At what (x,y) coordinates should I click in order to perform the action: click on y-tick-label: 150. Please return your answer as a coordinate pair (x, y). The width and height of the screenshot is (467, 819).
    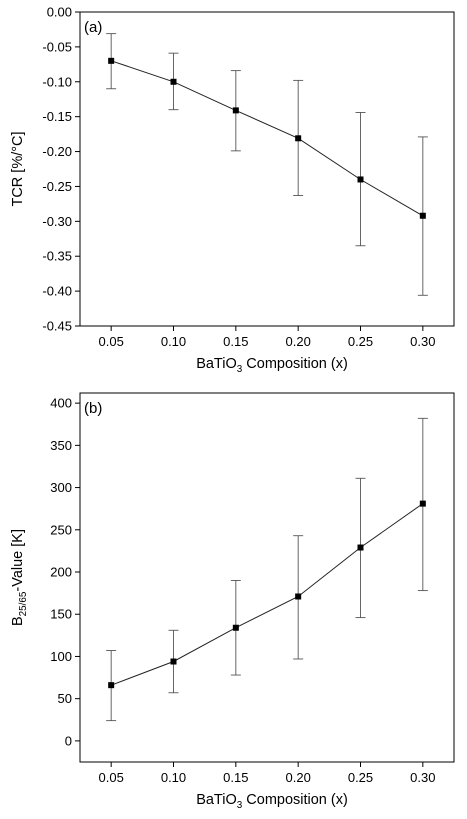
    Looking at the image, I should click on (61, 614).